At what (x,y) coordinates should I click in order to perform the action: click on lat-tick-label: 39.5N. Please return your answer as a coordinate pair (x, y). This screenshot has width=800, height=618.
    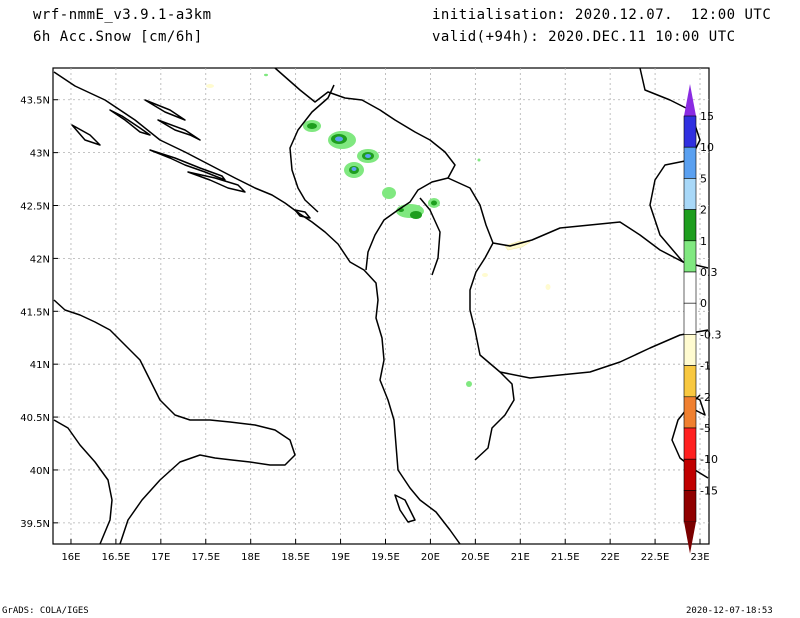
    Looking at the image, I should click on (35, 524).